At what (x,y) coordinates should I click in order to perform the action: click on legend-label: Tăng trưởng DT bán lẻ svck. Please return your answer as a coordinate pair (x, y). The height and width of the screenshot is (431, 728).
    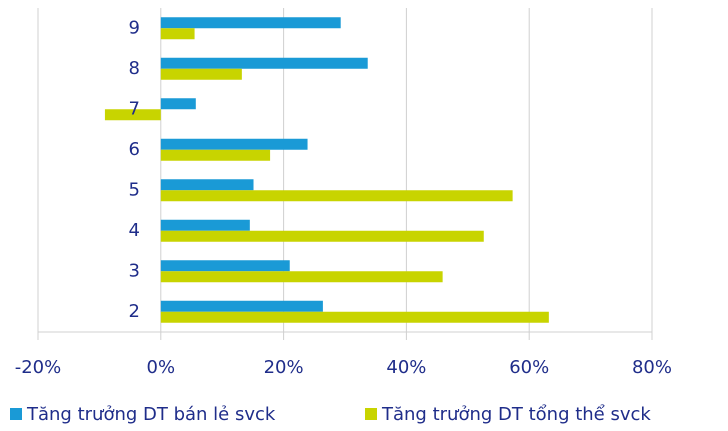
    Looking at the image, I should click on (151, 414).